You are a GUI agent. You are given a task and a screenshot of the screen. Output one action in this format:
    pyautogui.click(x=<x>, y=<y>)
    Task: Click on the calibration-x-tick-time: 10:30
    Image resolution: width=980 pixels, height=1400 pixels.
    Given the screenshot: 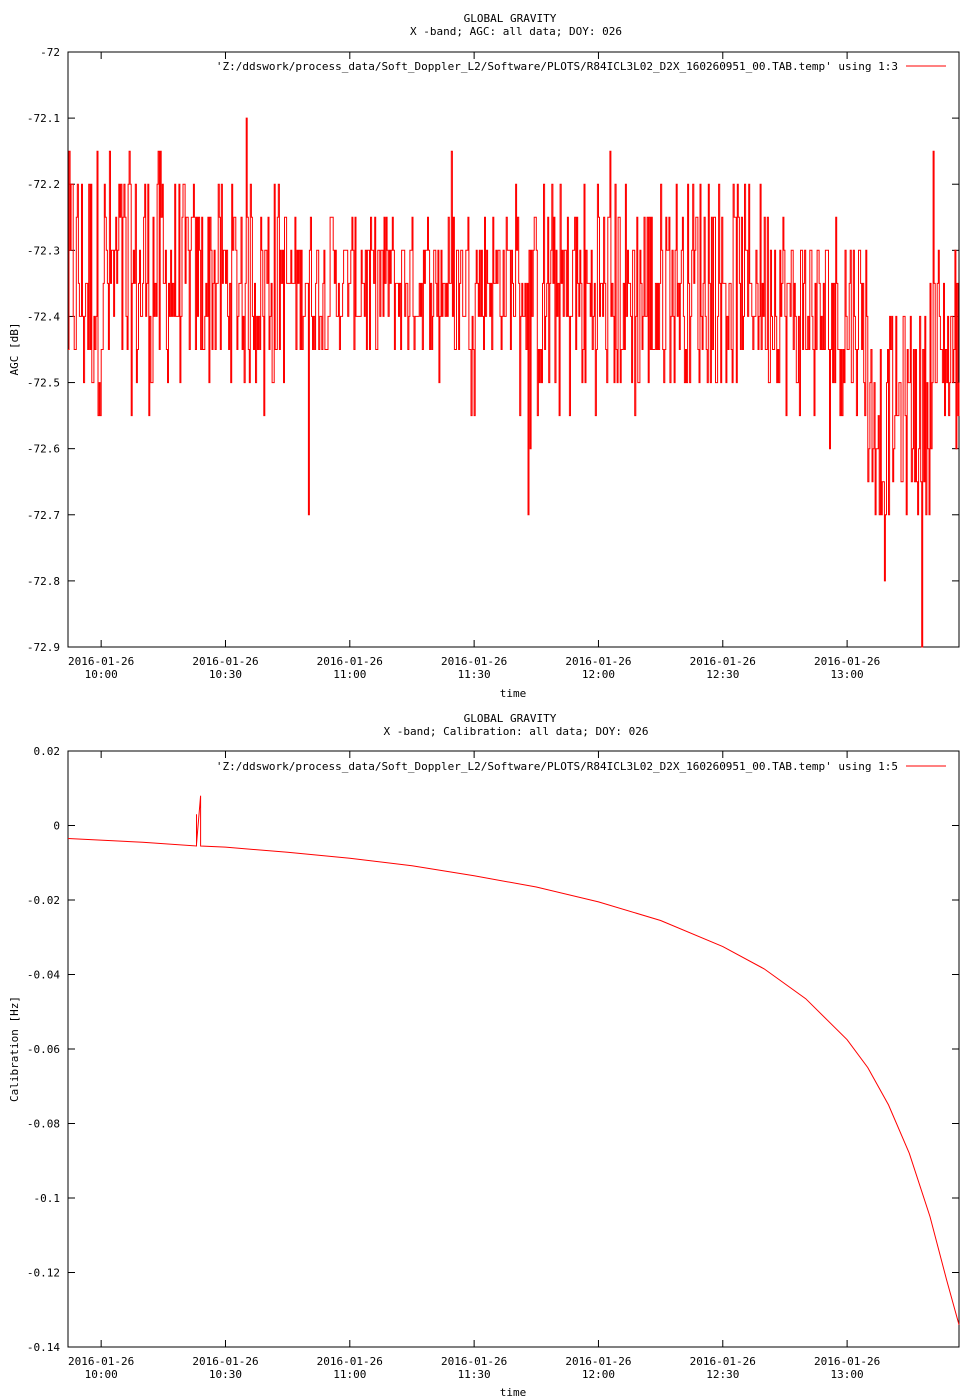 What is the action you would take?
    pyautogui.click(x=225, y=1374)
    